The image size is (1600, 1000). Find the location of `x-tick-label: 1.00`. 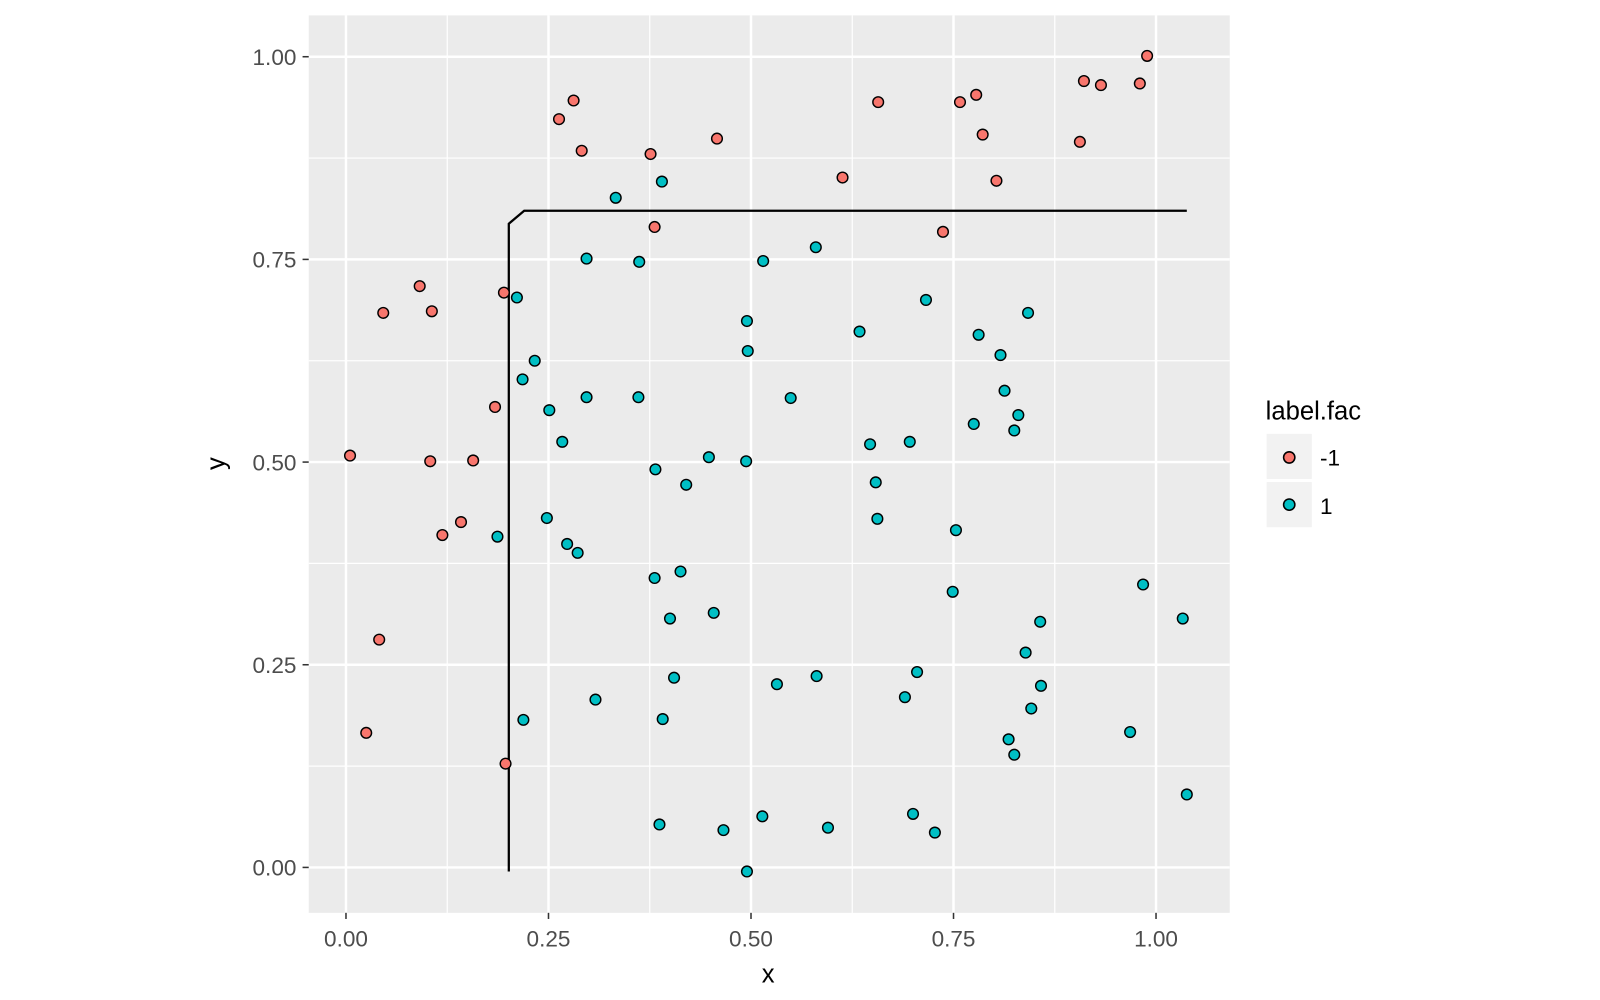

x-tick-label: 1.00 is located at coordinates (1156, 939).